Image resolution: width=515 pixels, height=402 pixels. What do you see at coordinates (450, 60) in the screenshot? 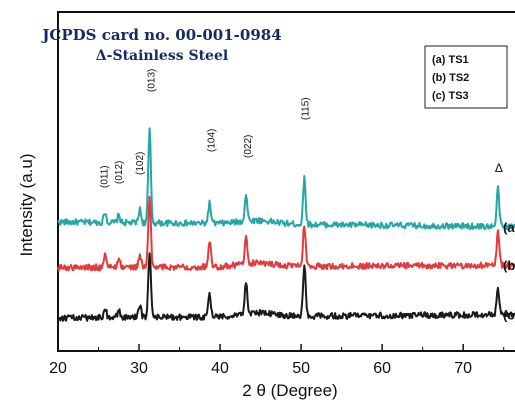
I see `legend-entry: (a) TS1` at bounding box center [450, 60].